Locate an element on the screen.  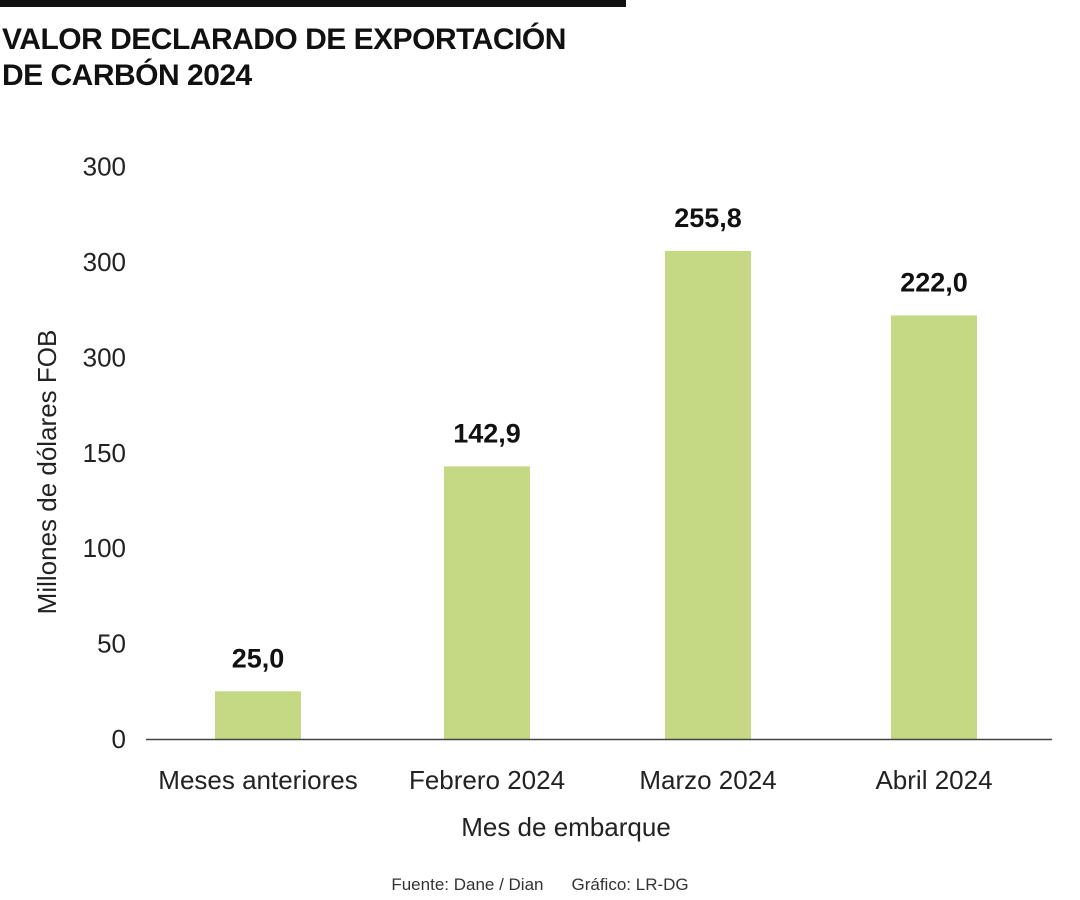
x-tick-label: Marzo 2024 is located at coordinates (707, 780).